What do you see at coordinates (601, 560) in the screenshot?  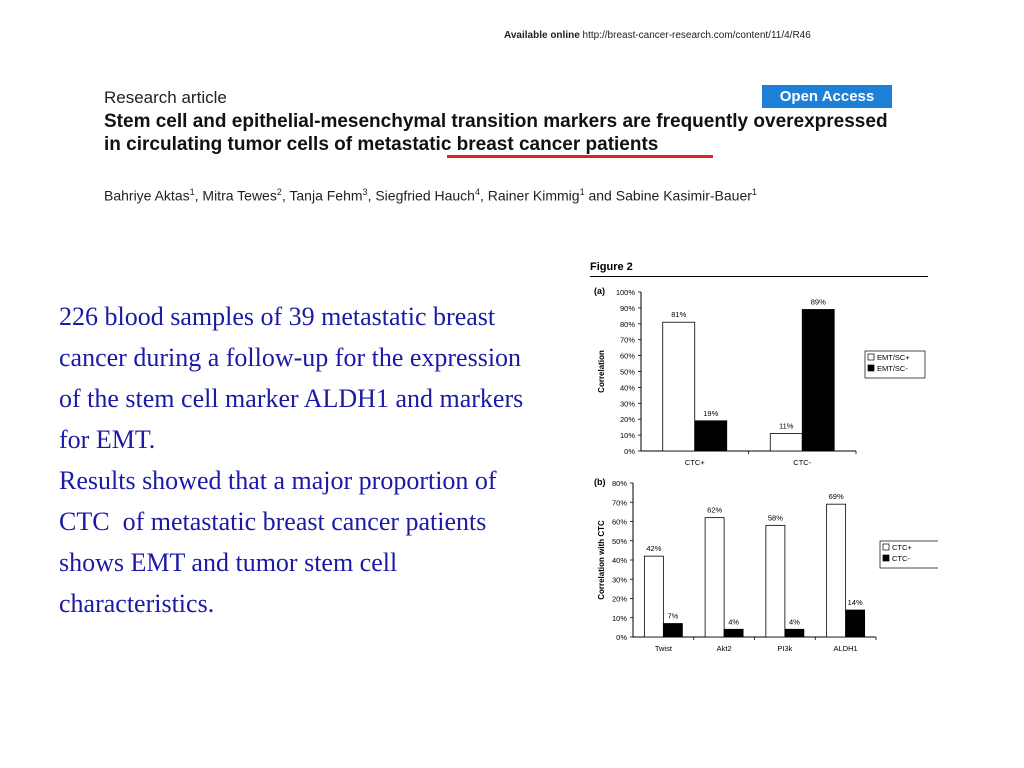 I see `y-axis-label: Correlation with CTC` at bounding box center [601, 560].